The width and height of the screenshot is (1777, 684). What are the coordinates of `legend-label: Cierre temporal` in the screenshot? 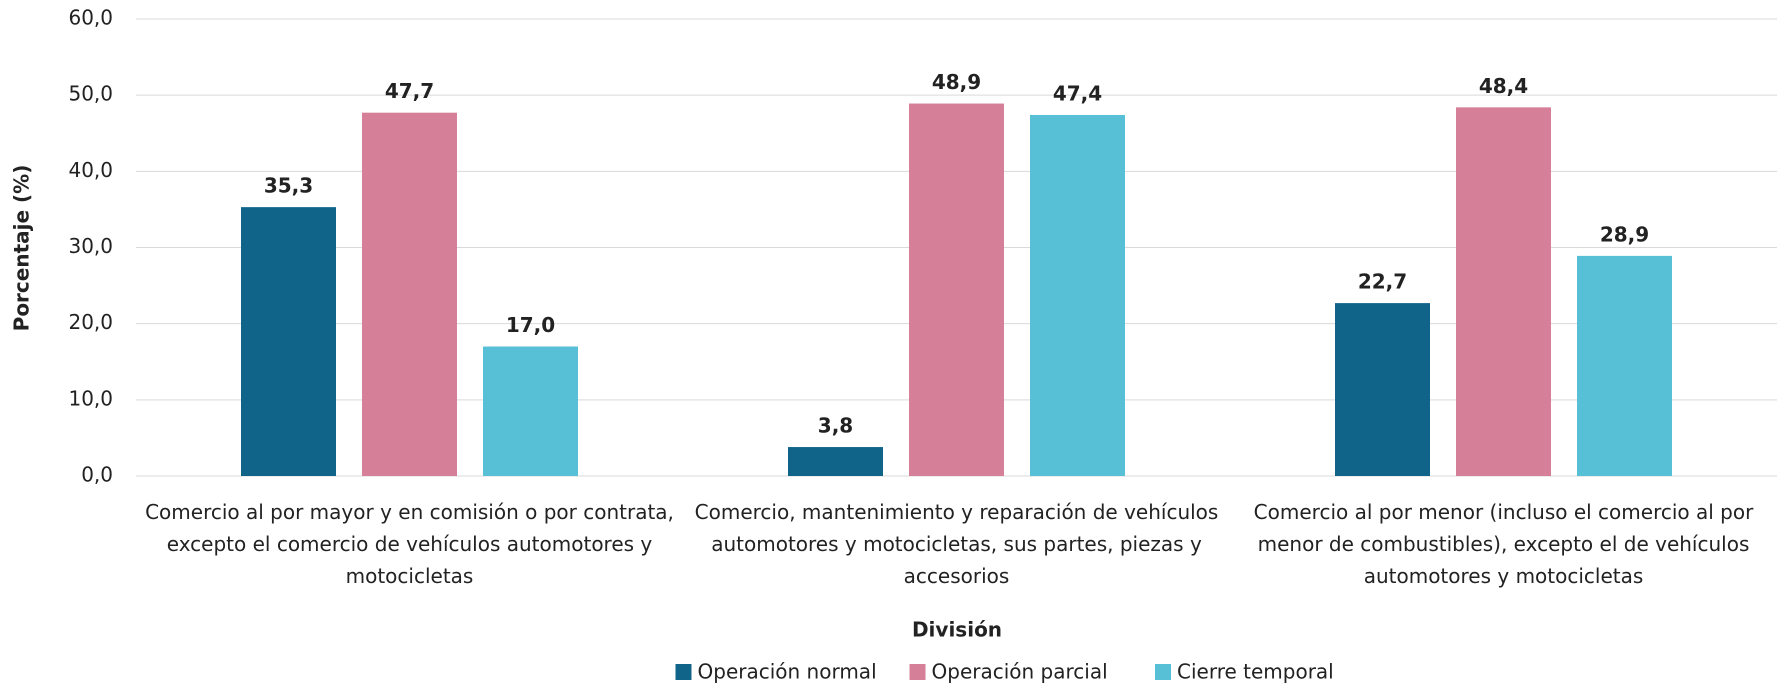 It's located at (1255, 672).